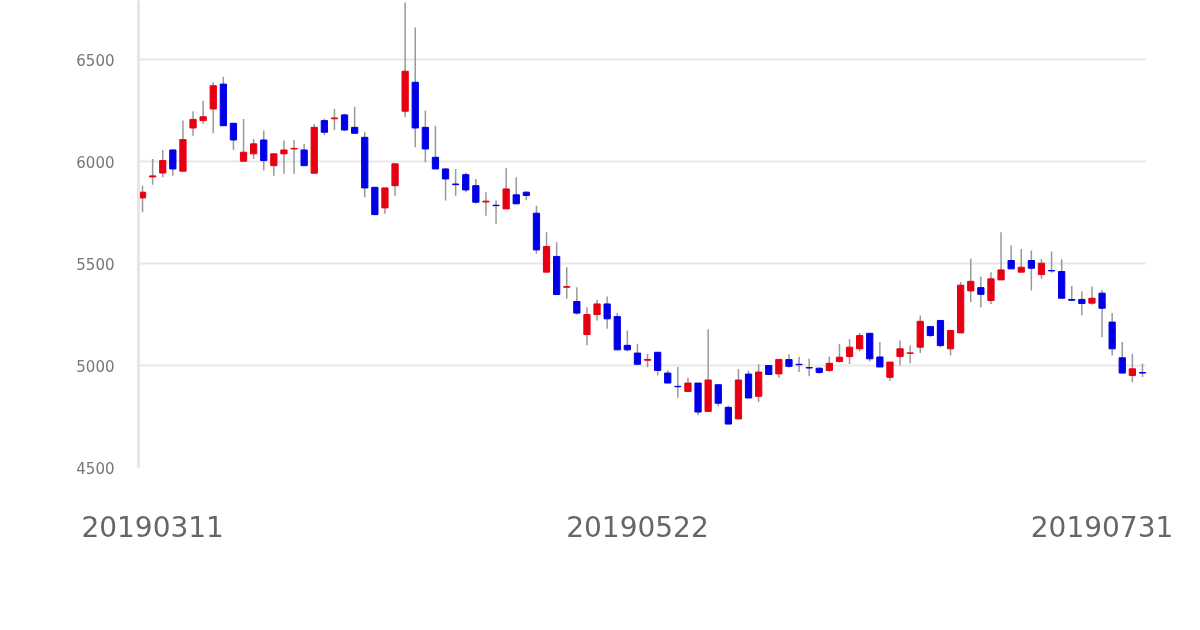 The image size is (1200, 630). What do you see at coordinates (95, 468) in the screenshot?
I see `y-tick-label: 4500` at bounding box center [95, 468].